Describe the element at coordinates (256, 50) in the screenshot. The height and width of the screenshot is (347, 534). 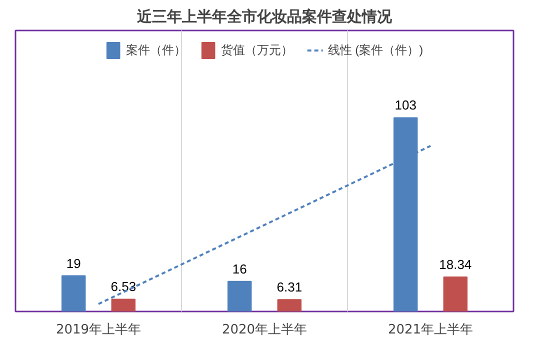
I see `legend-label: 货值（万元）` at that location.